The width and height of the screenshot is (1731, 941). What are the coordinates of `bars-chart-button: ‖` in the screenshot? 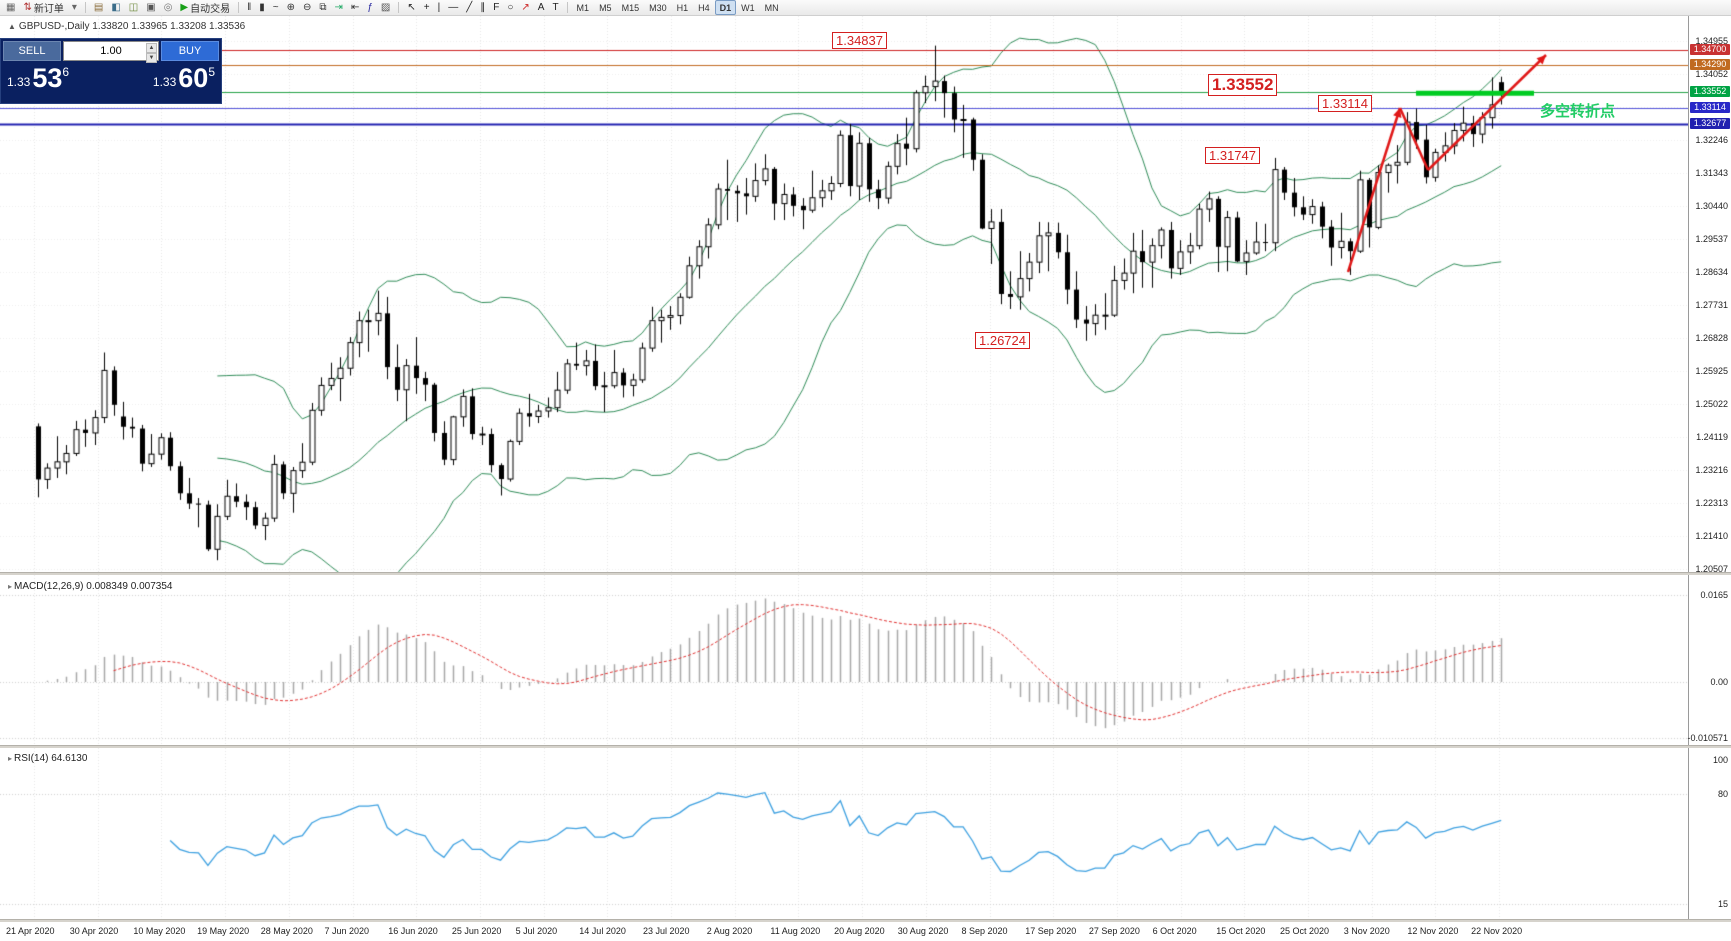 It's located at (249, 8).